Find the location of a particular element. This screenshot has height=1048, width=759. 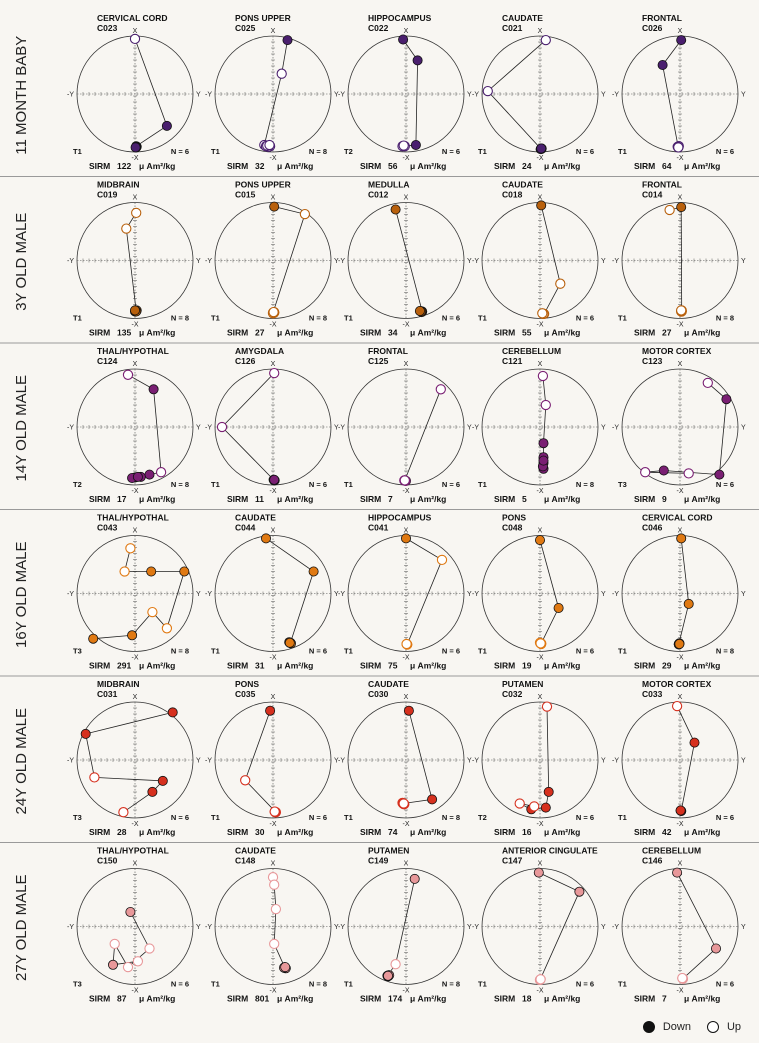

sirm-value: 42 is located at coordinates (667, 832).